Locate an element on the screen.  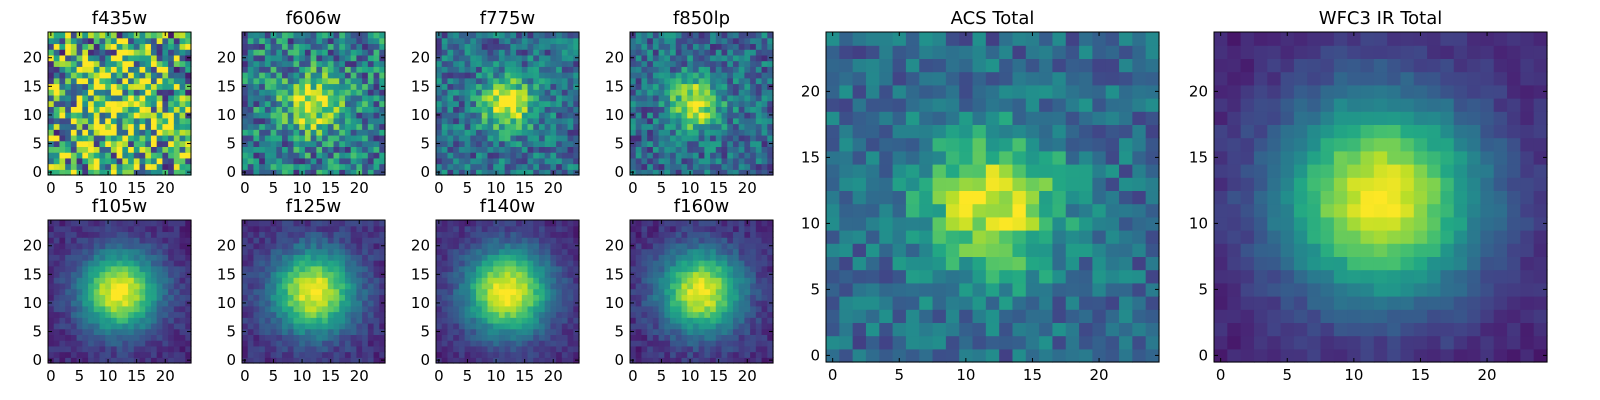
y-tick-label: 5 is located at coordinates (425, 332).